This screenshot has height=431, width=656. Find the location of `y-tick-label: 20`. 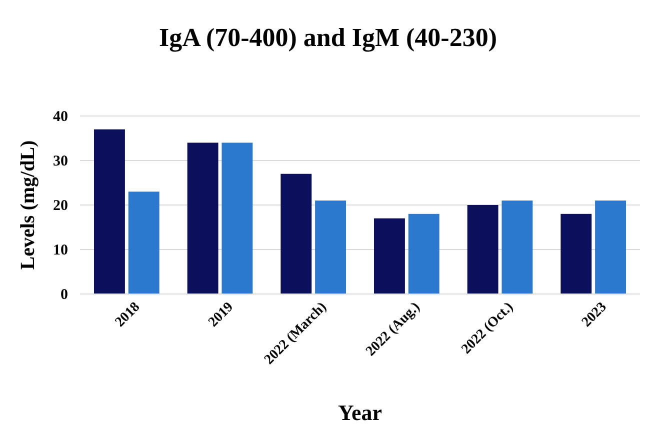

y-tick-label: 20 is located at coordinates (60, 206).